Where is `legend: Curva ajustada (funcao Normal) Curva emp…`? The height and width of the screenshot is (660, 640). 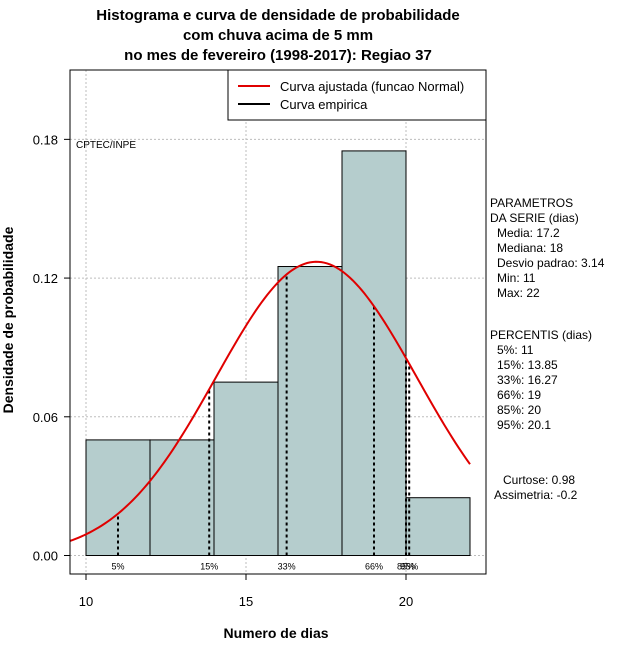
legend: Curva ajustada (funcao Normal) Curva emp… is located at coordinates (357, 95).